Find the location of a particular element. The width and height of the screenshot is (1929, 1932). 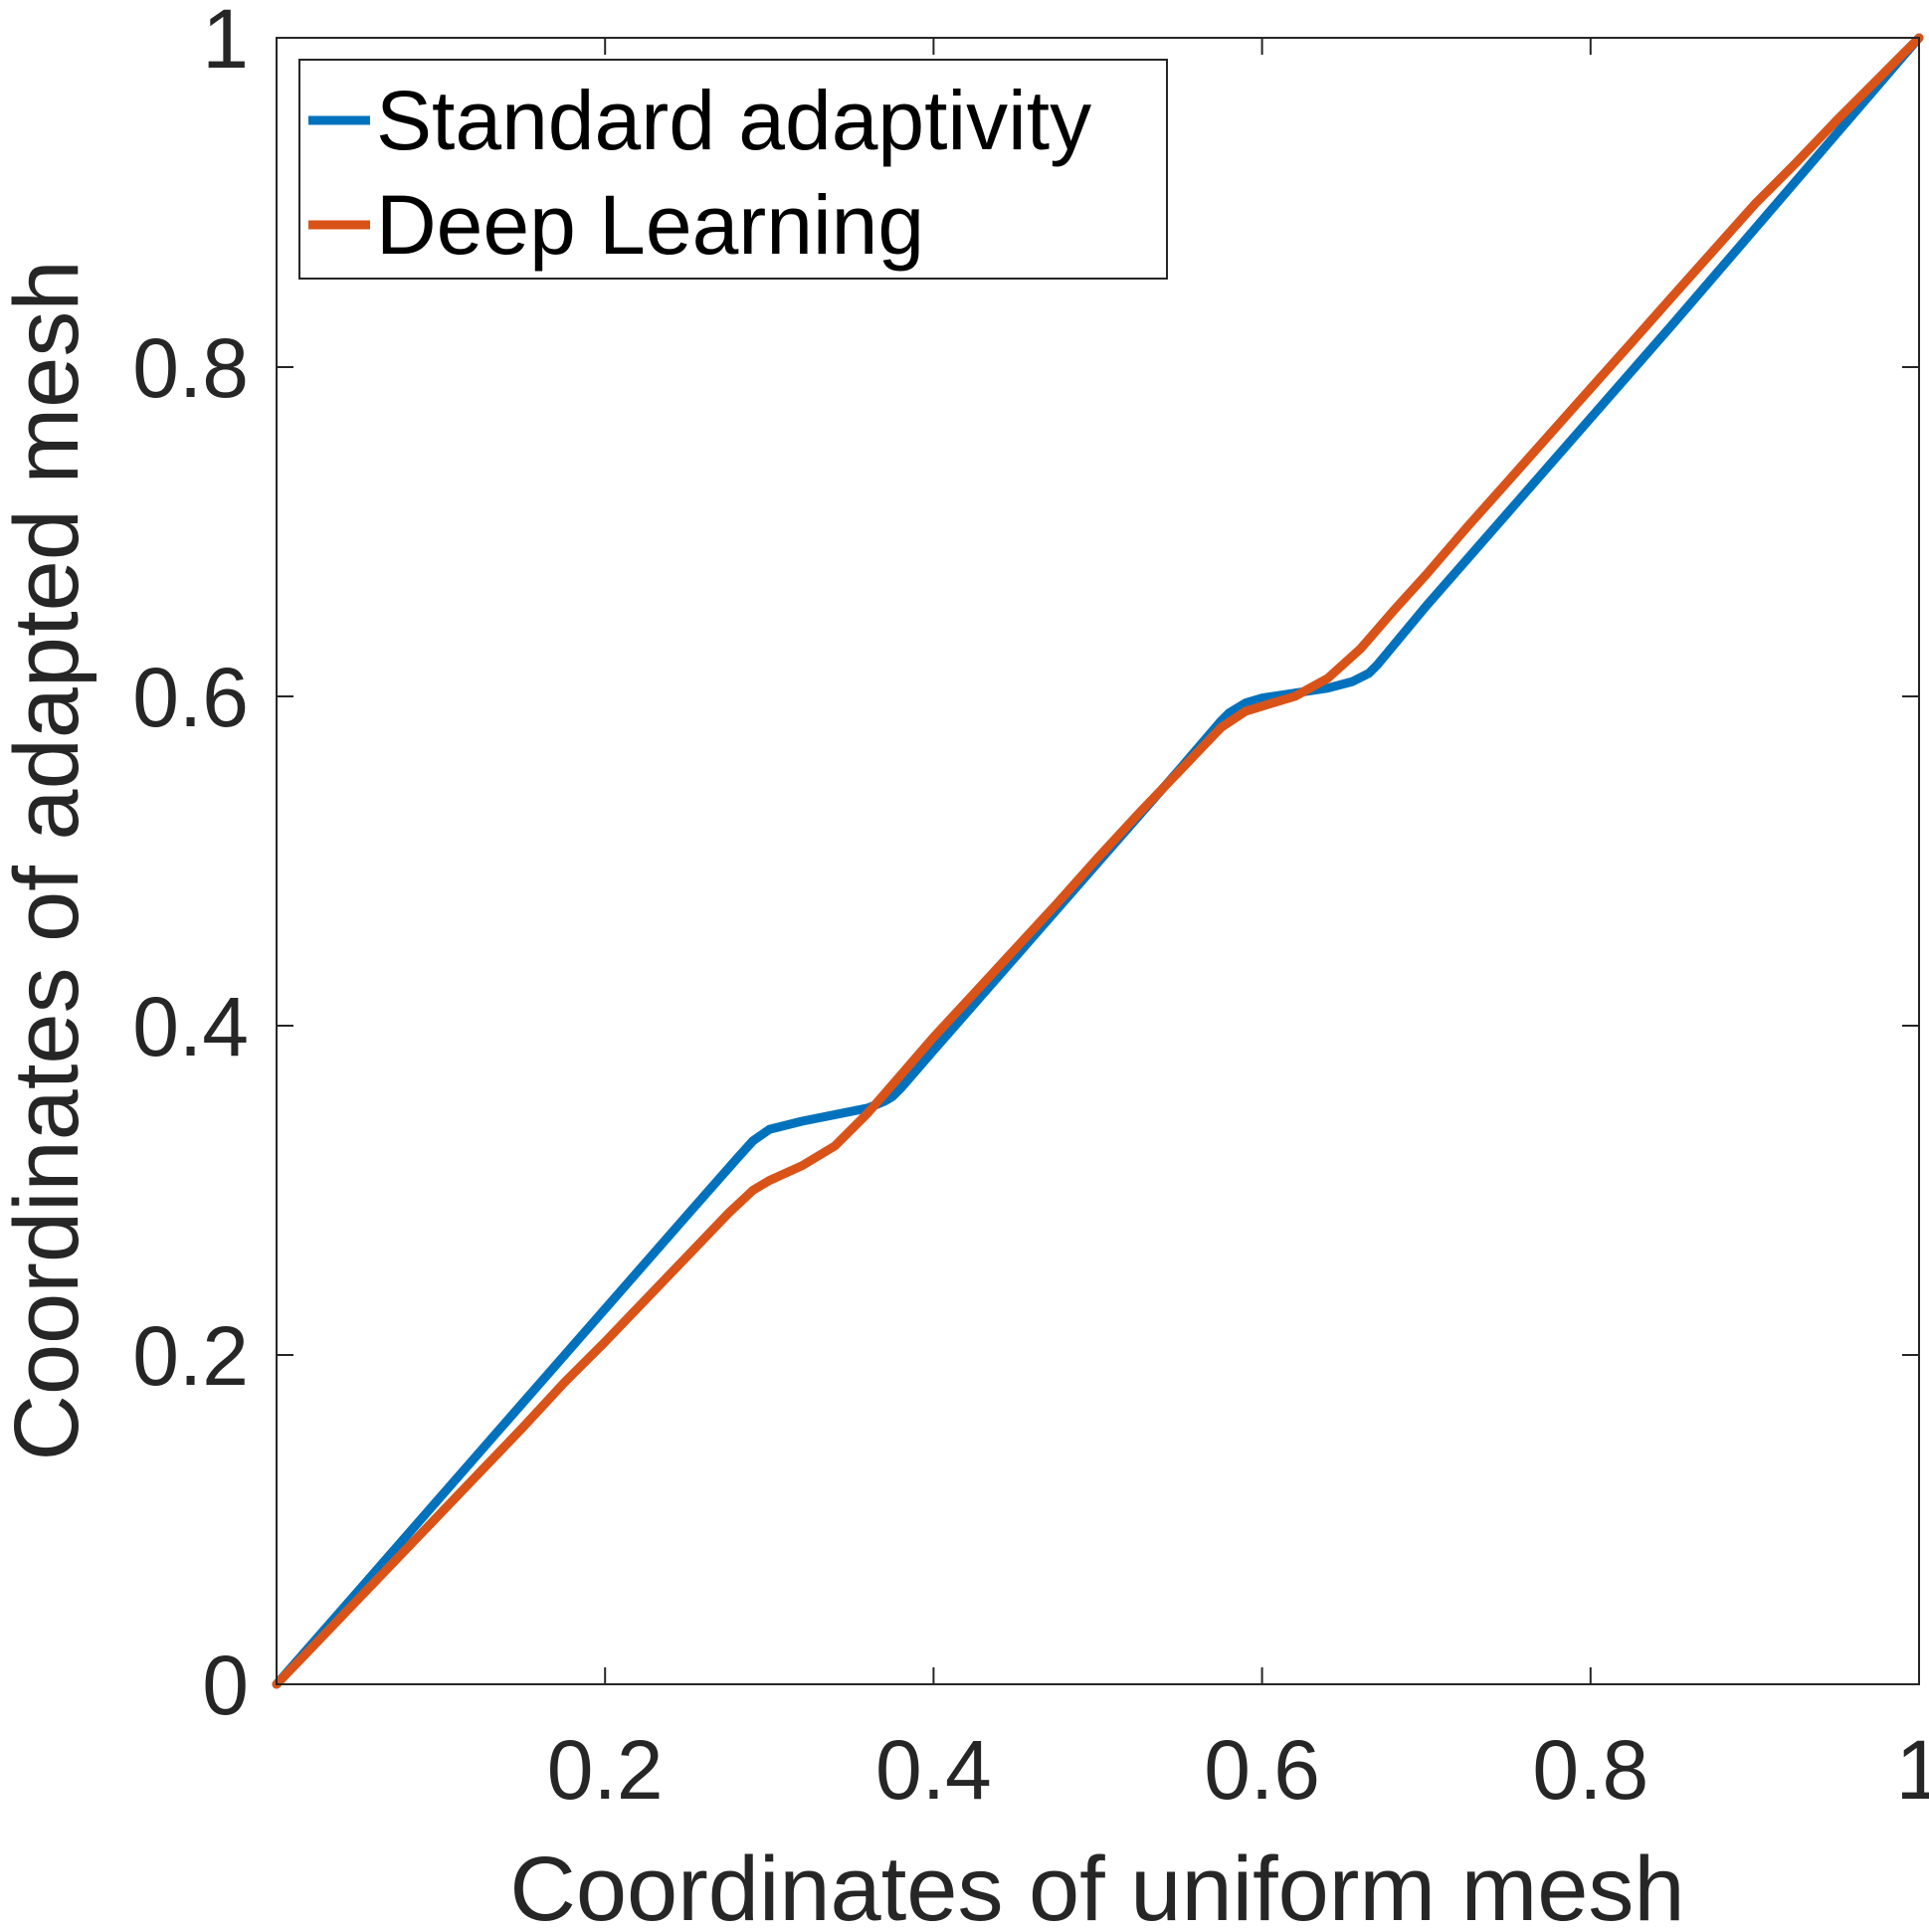

x-tick-label: 0.8 is located at coordinates (1590, 1770).